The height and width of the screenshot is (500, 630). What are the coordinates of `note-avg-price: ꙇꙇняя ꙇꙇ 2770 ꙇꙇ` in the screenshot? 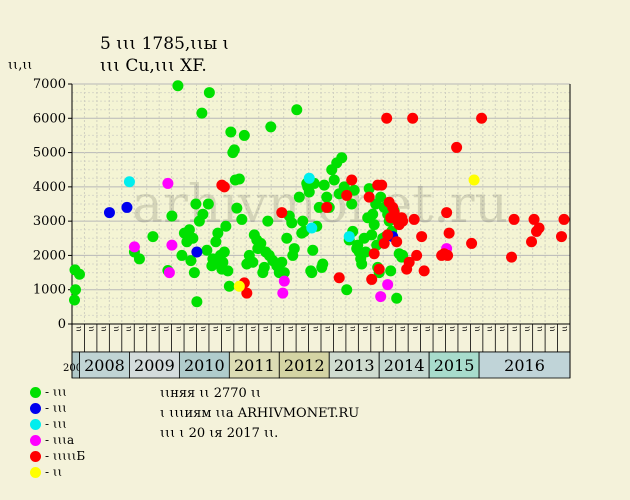 It's located at (211, 393).